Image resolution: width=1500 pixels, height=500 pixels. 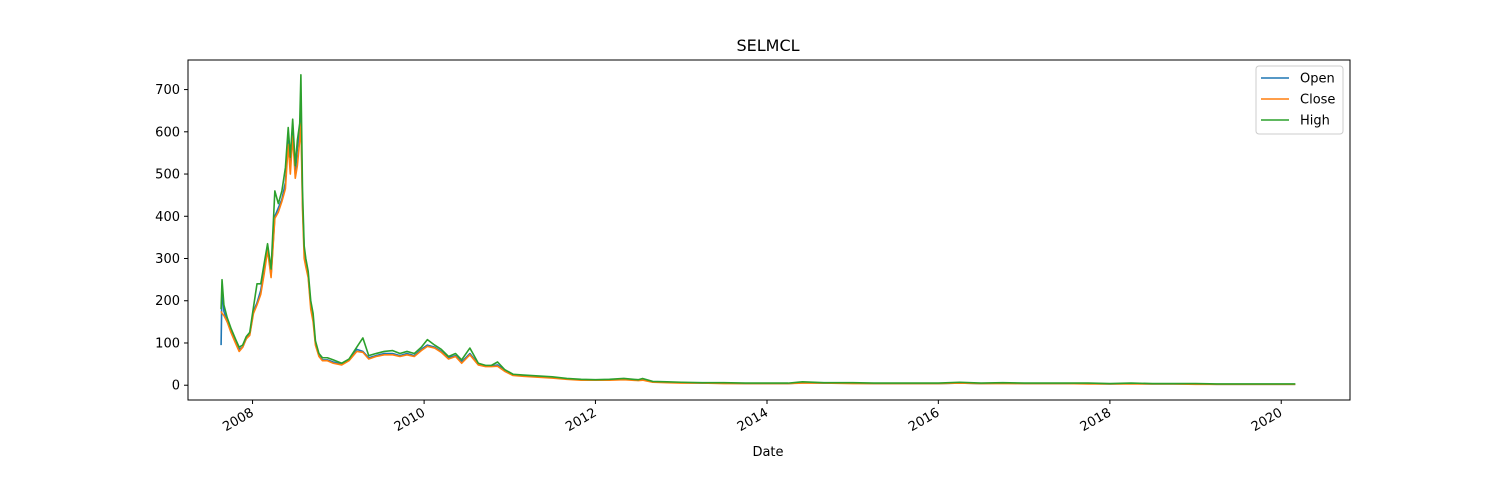 What do you see at coordinates (1315, 121) in the screenshot?
I see `legend-label-high: High` at bounding box center [1315, 121].